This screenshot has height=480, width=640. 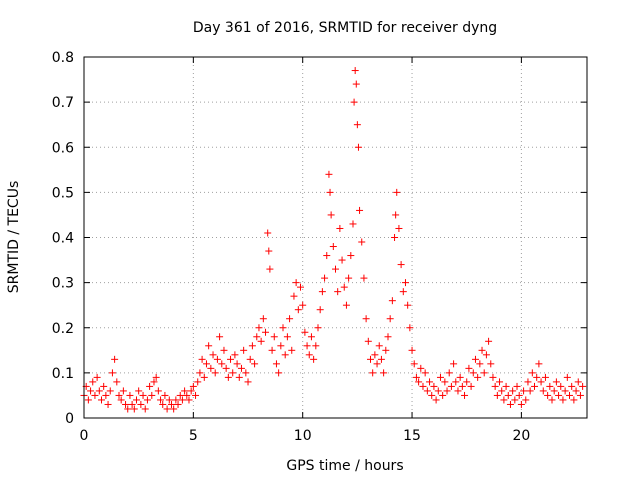 I want to click on y-tick-label: 0.8, so click(x=63, y=58).